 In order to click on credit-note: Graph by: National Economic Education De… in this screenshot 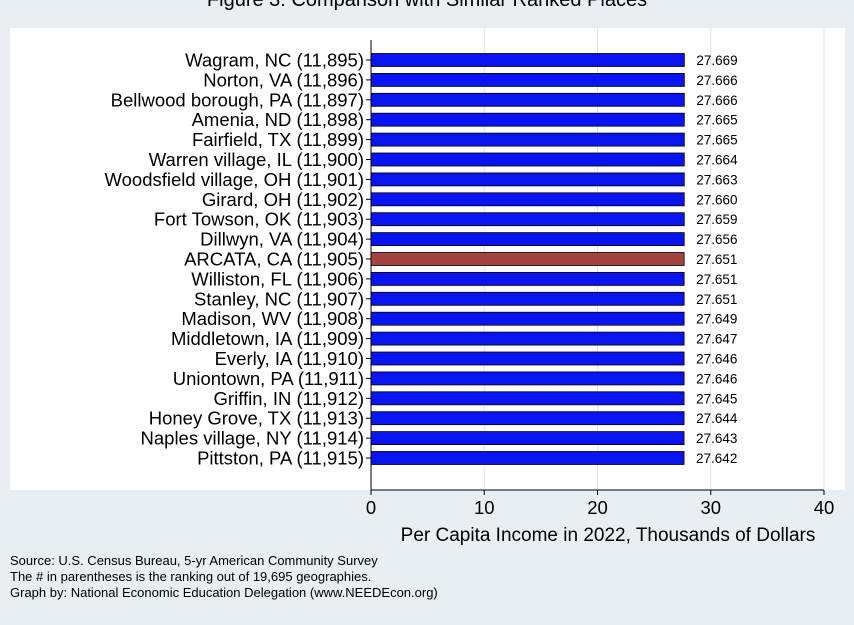, I will do `click(224, 592)`.